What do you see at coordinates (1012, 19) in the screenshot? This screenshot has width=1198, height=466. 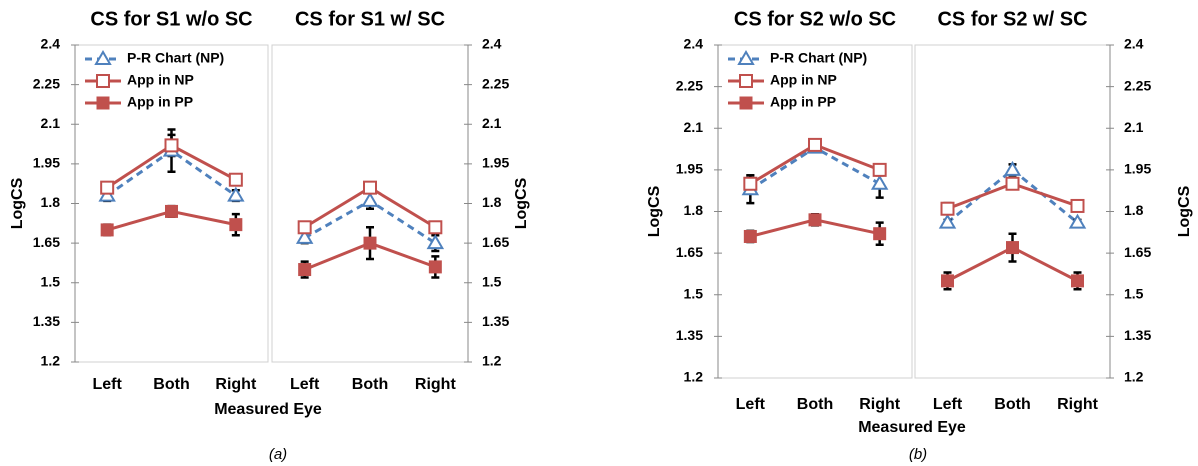 I see `chart-title: CS for S2 w/ SC` at bounding box center [1012, 19].